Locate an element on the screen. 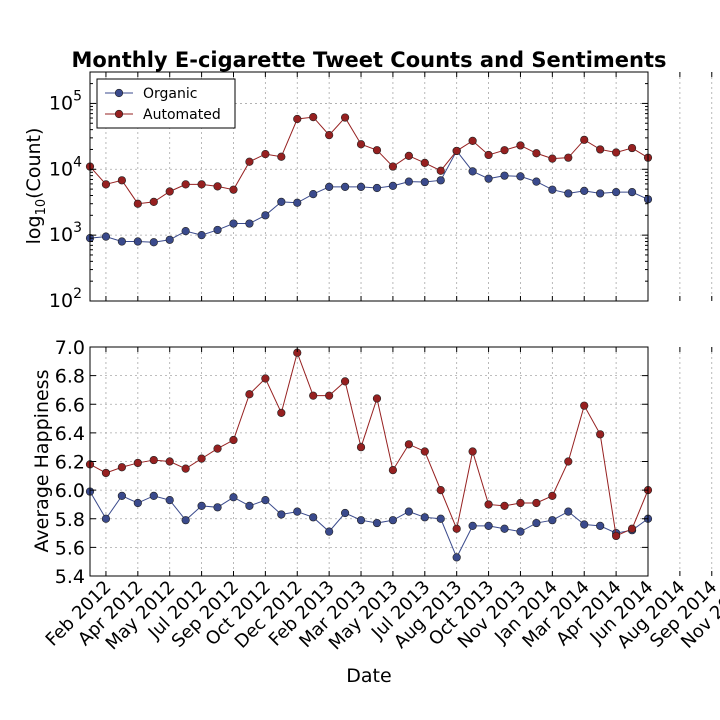 The image size is (720, 720). legend-box is located at coordinates (166, 103).